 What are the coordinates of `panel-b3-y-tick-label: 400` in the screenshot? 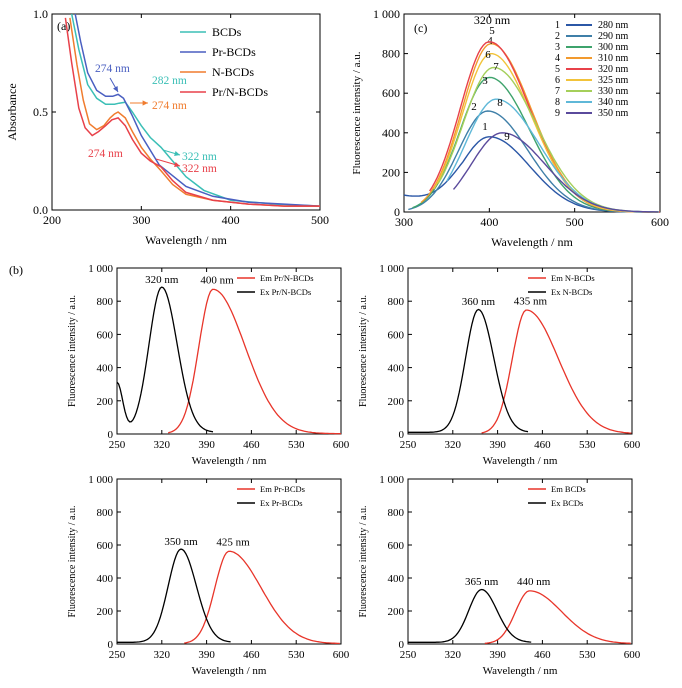 It's located at (105, 579).